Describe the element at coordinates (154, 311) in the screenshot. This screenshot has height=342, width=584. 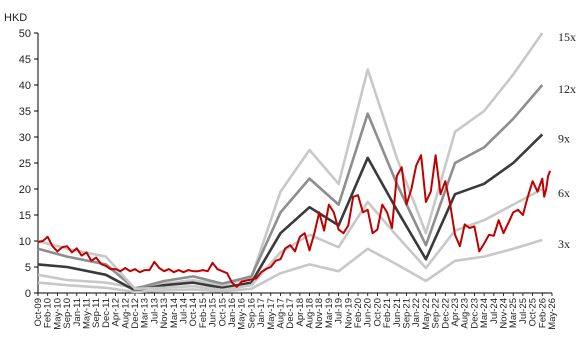
I see `x-tick-label: Jul-13` at that location.